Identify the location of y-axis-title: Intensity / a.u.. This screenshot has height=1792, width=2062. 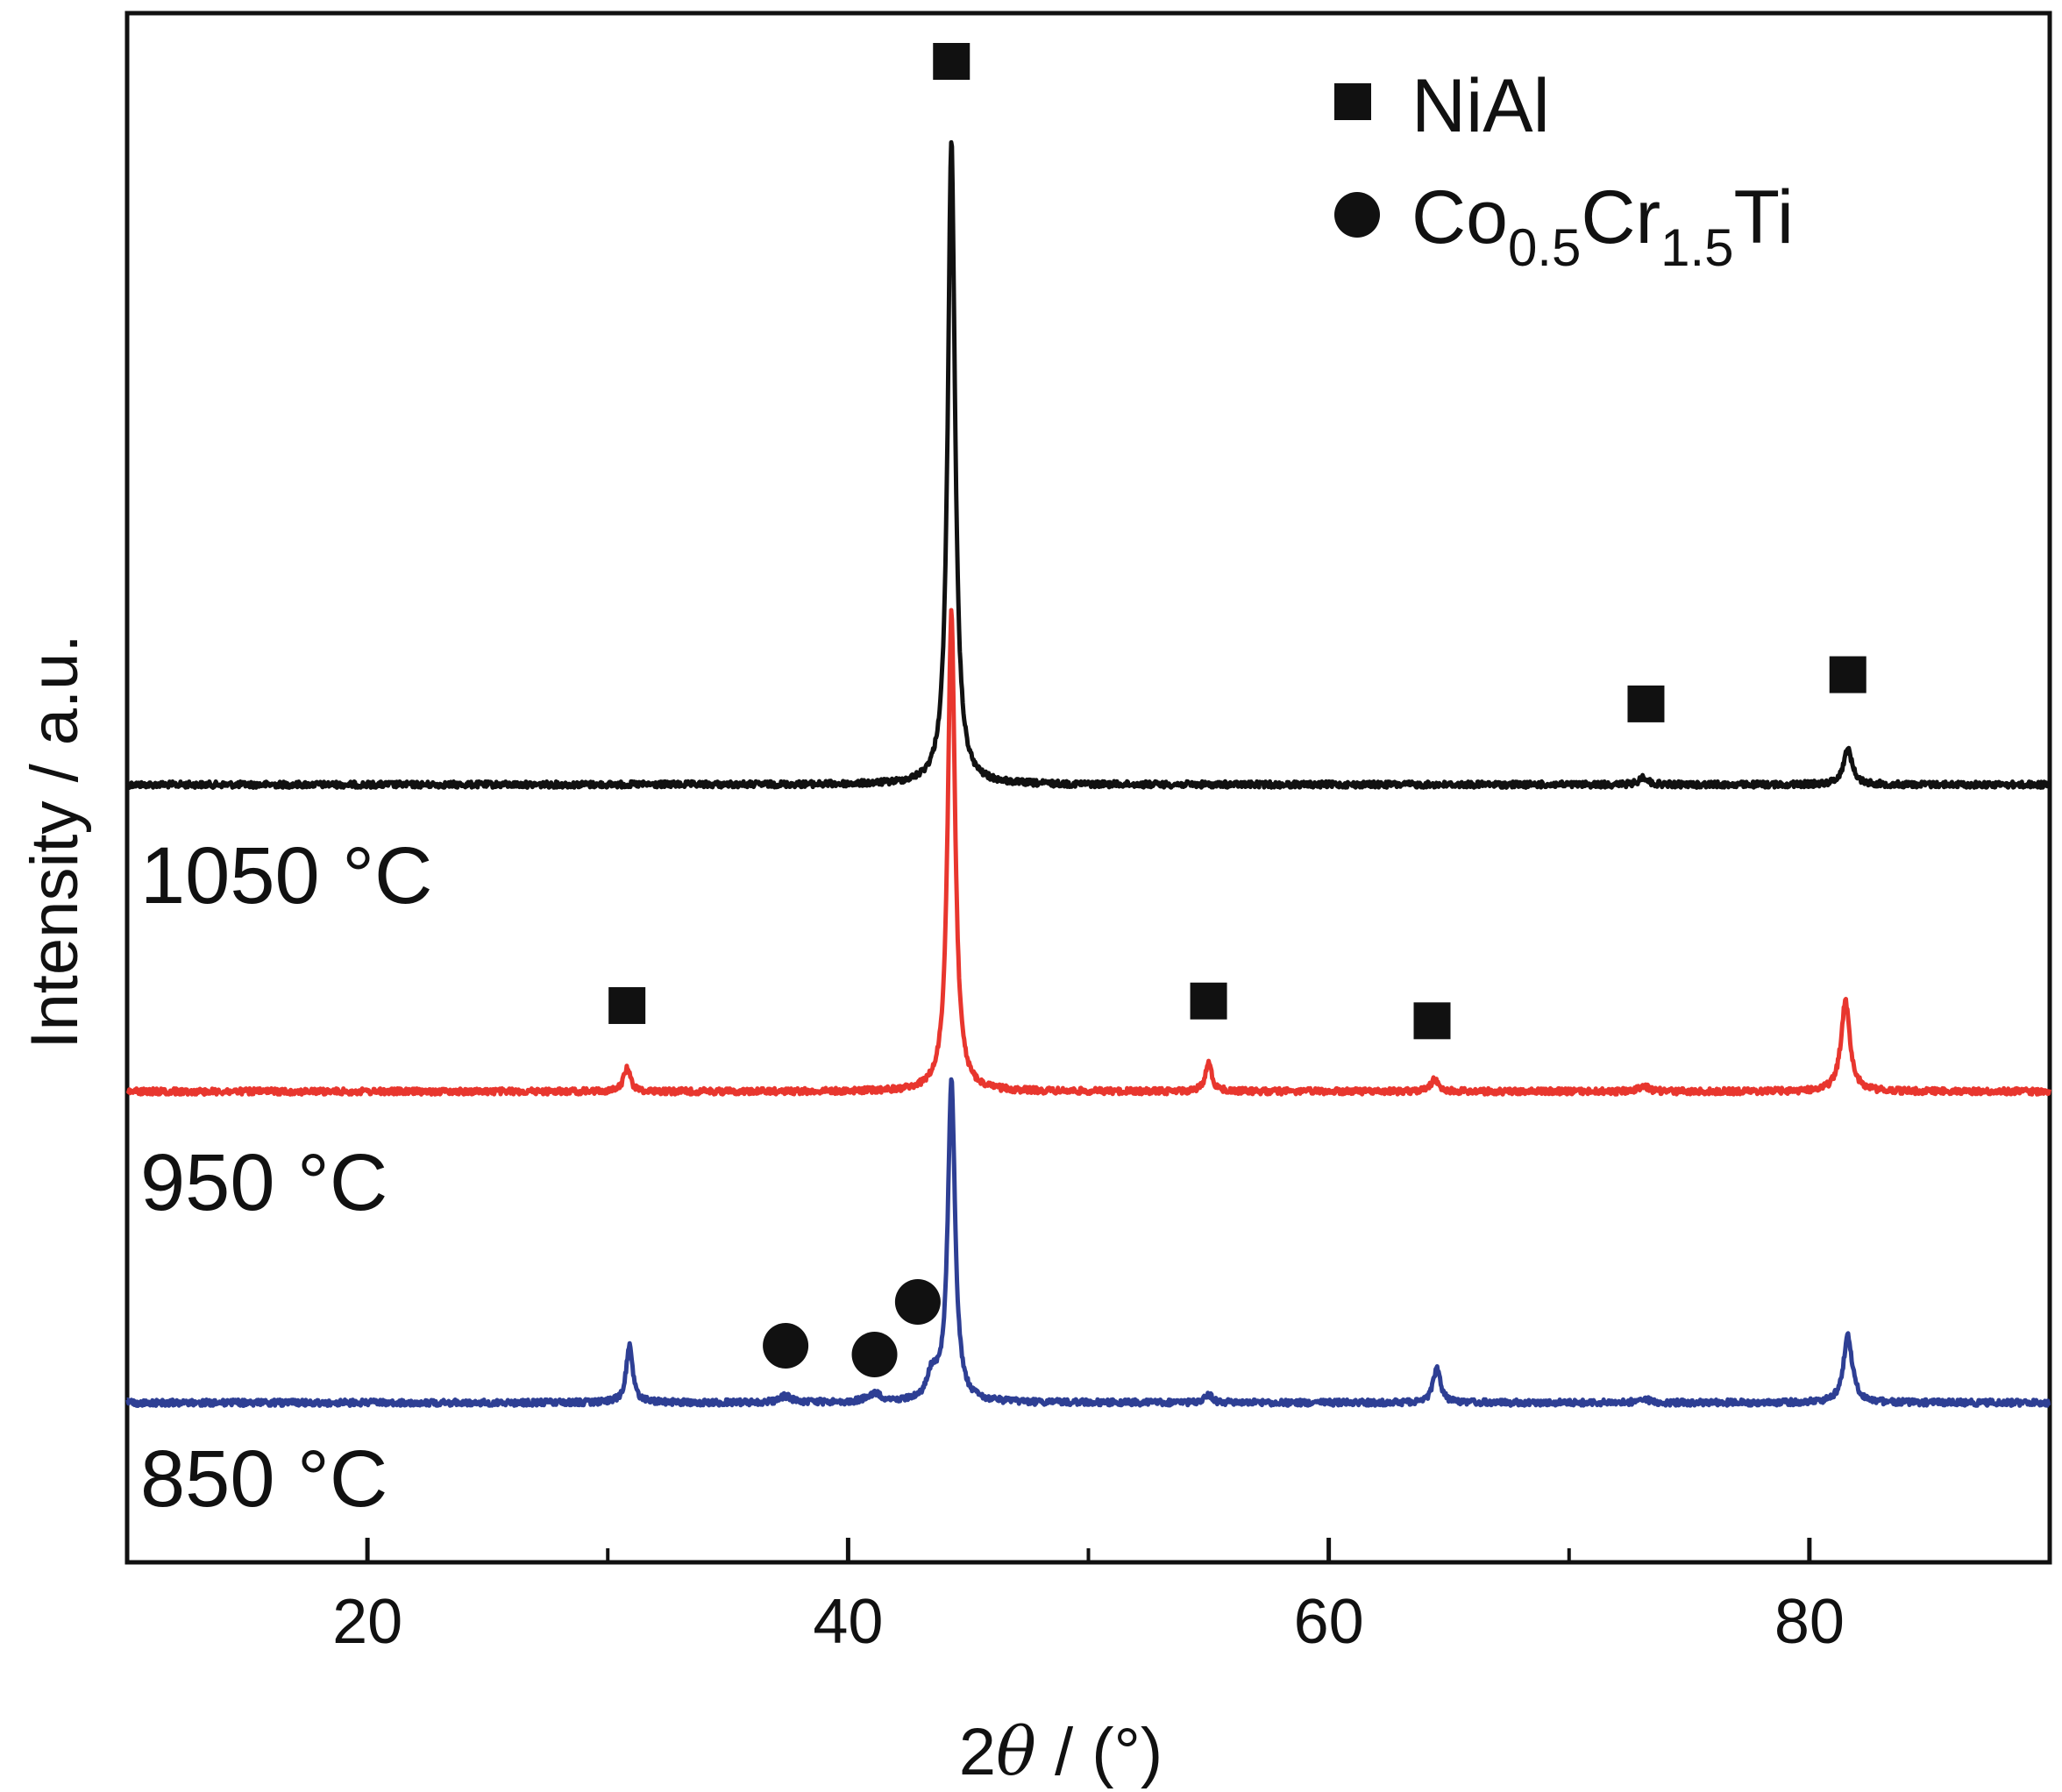
(55, 841).